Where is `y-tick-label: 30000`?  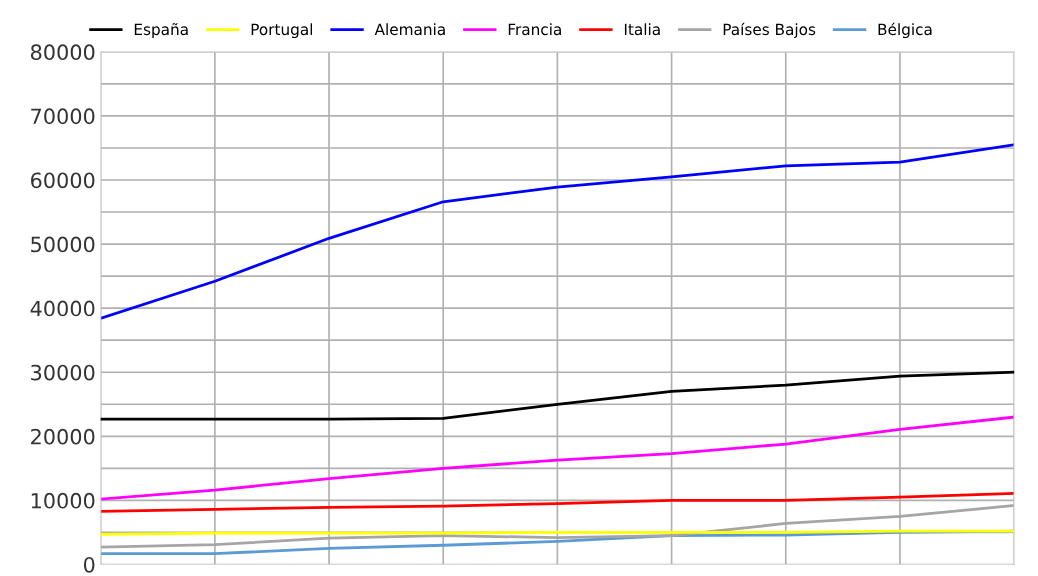 y-tick-label: 30000 is located at coordinates (63, 372).